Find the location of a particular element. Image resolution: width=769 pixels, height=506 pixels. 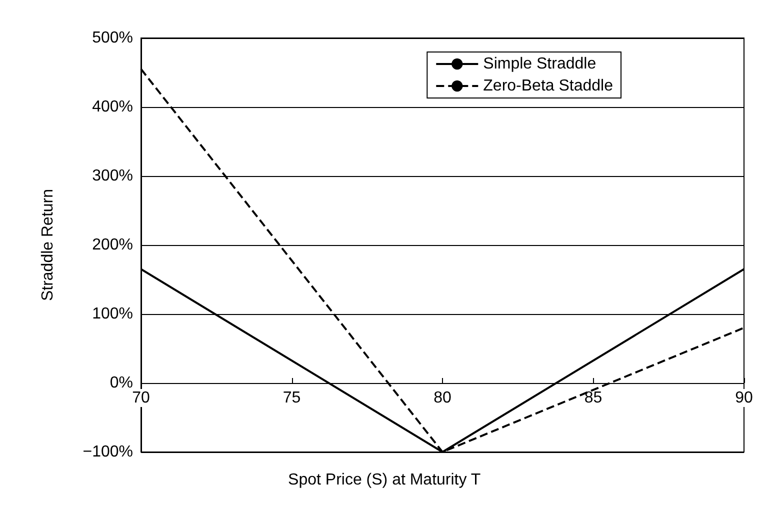

x-tick-label: 70 is located at coordinates (141, 398).